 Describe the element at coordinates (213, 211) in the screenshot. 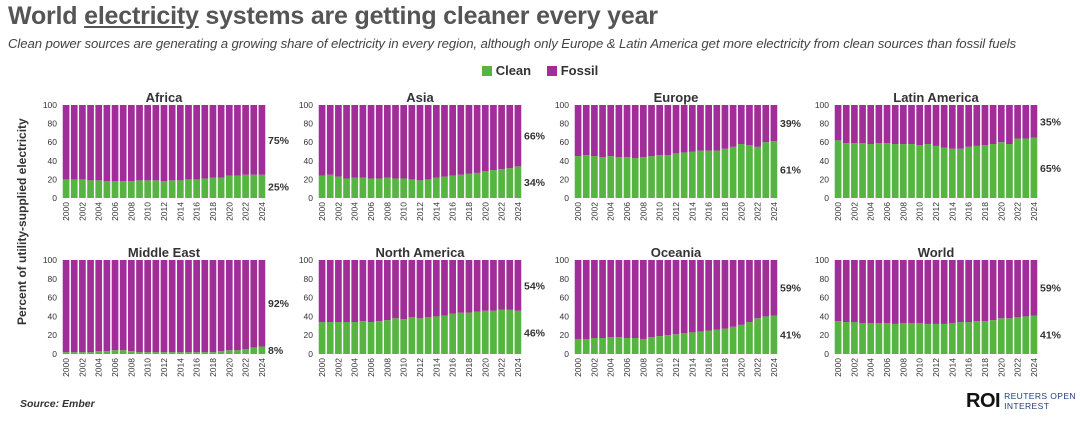

I see `x-tick-label: 2018` at that location.